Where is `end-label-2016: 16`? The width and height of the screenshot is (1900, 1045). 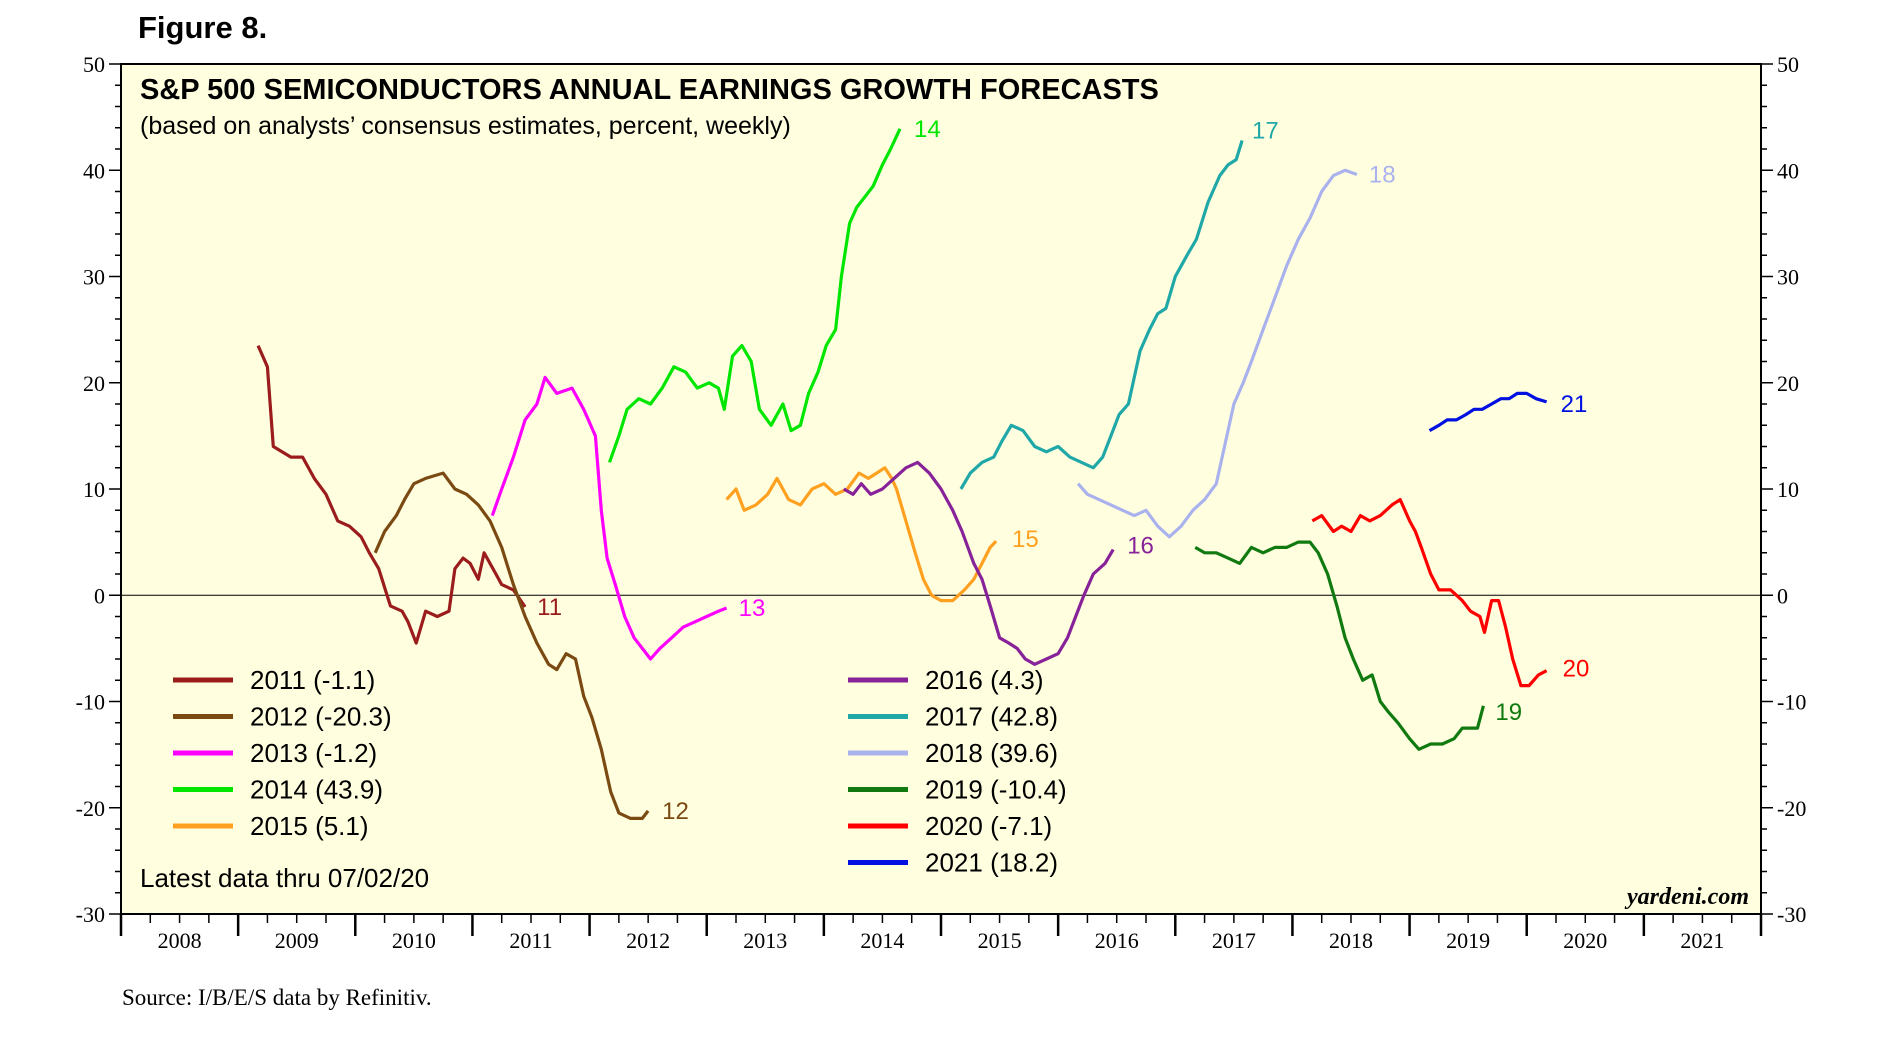
end-label-2016: 16 is located at coordinates (1140, 546).